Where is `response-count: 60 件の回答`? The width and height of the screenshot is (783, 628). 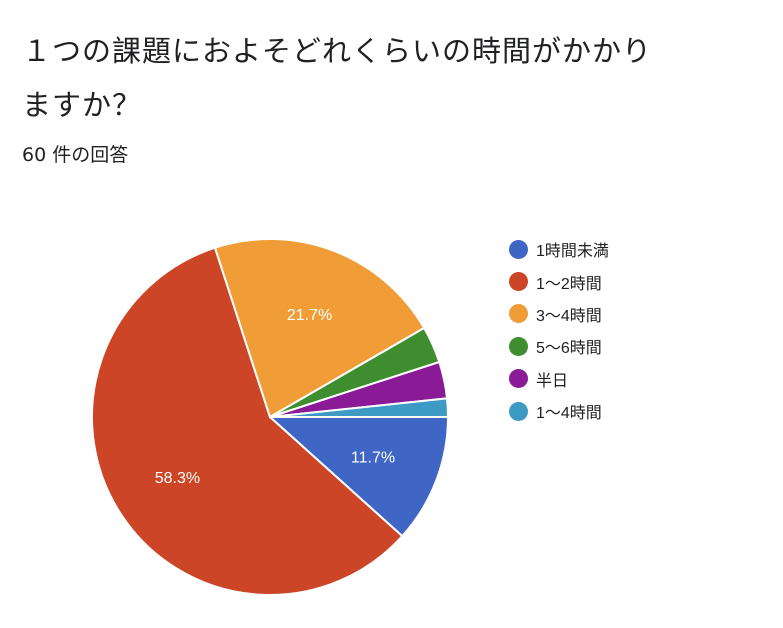
response-count: 60 件の回答 is located at coordinates (75, 155).